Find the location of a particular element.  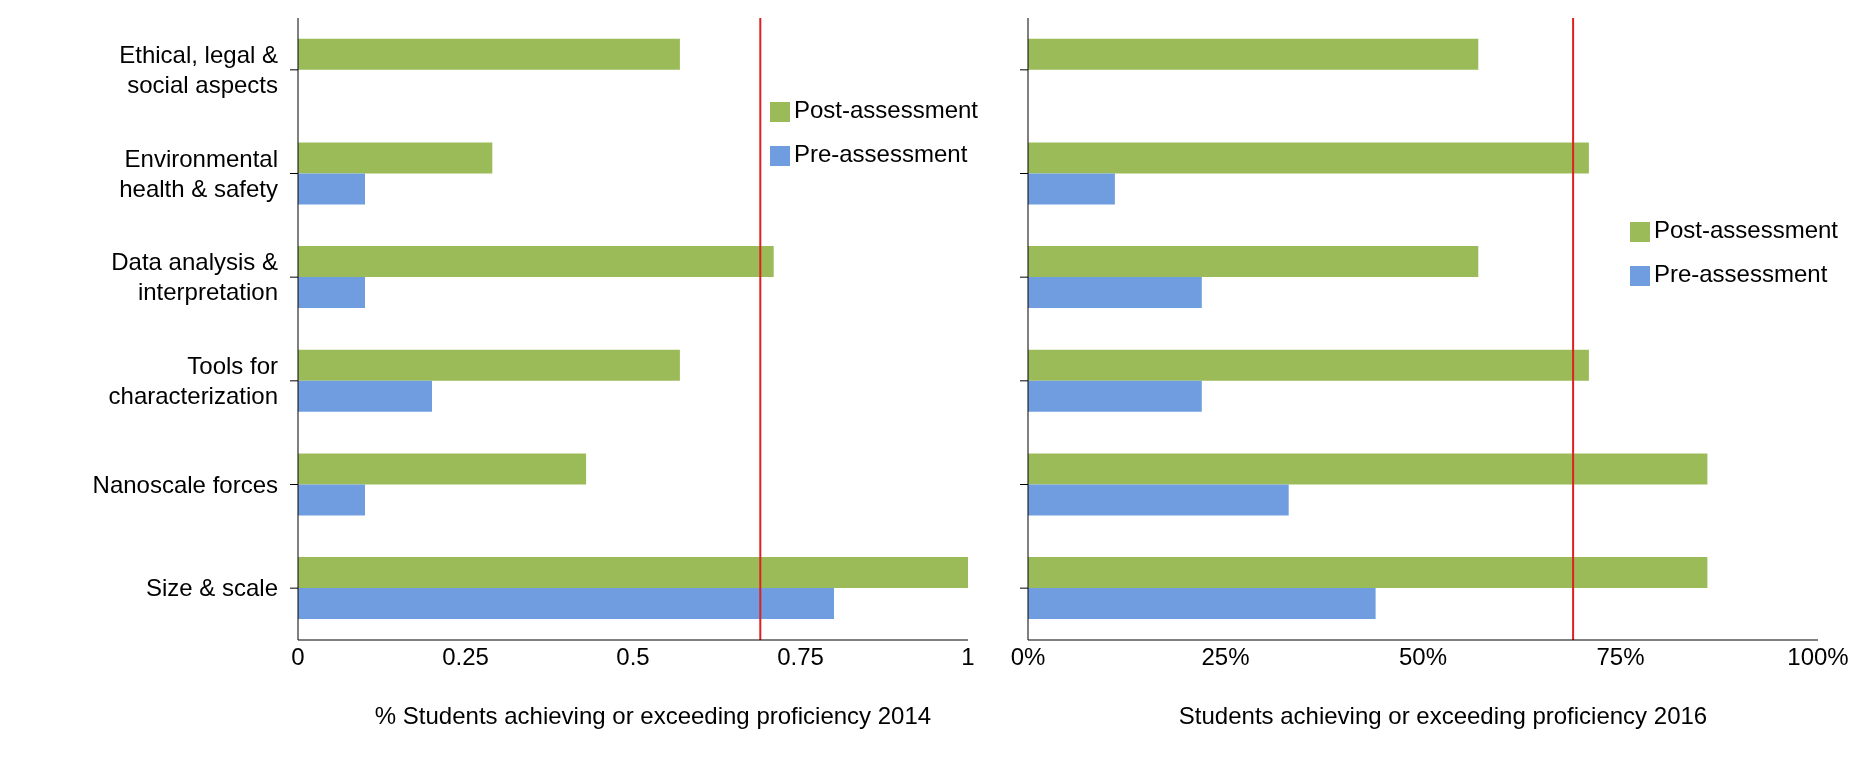

x-tick-label: 0.25 is located at coordinates (465, 657).